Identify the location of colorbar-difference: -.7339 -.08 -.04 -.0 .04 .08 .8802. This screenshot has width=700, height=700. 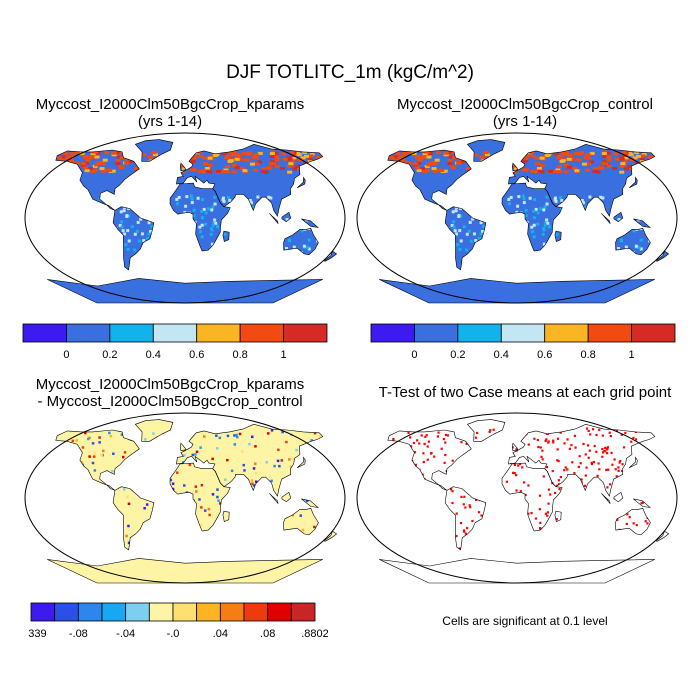
(178, 621).